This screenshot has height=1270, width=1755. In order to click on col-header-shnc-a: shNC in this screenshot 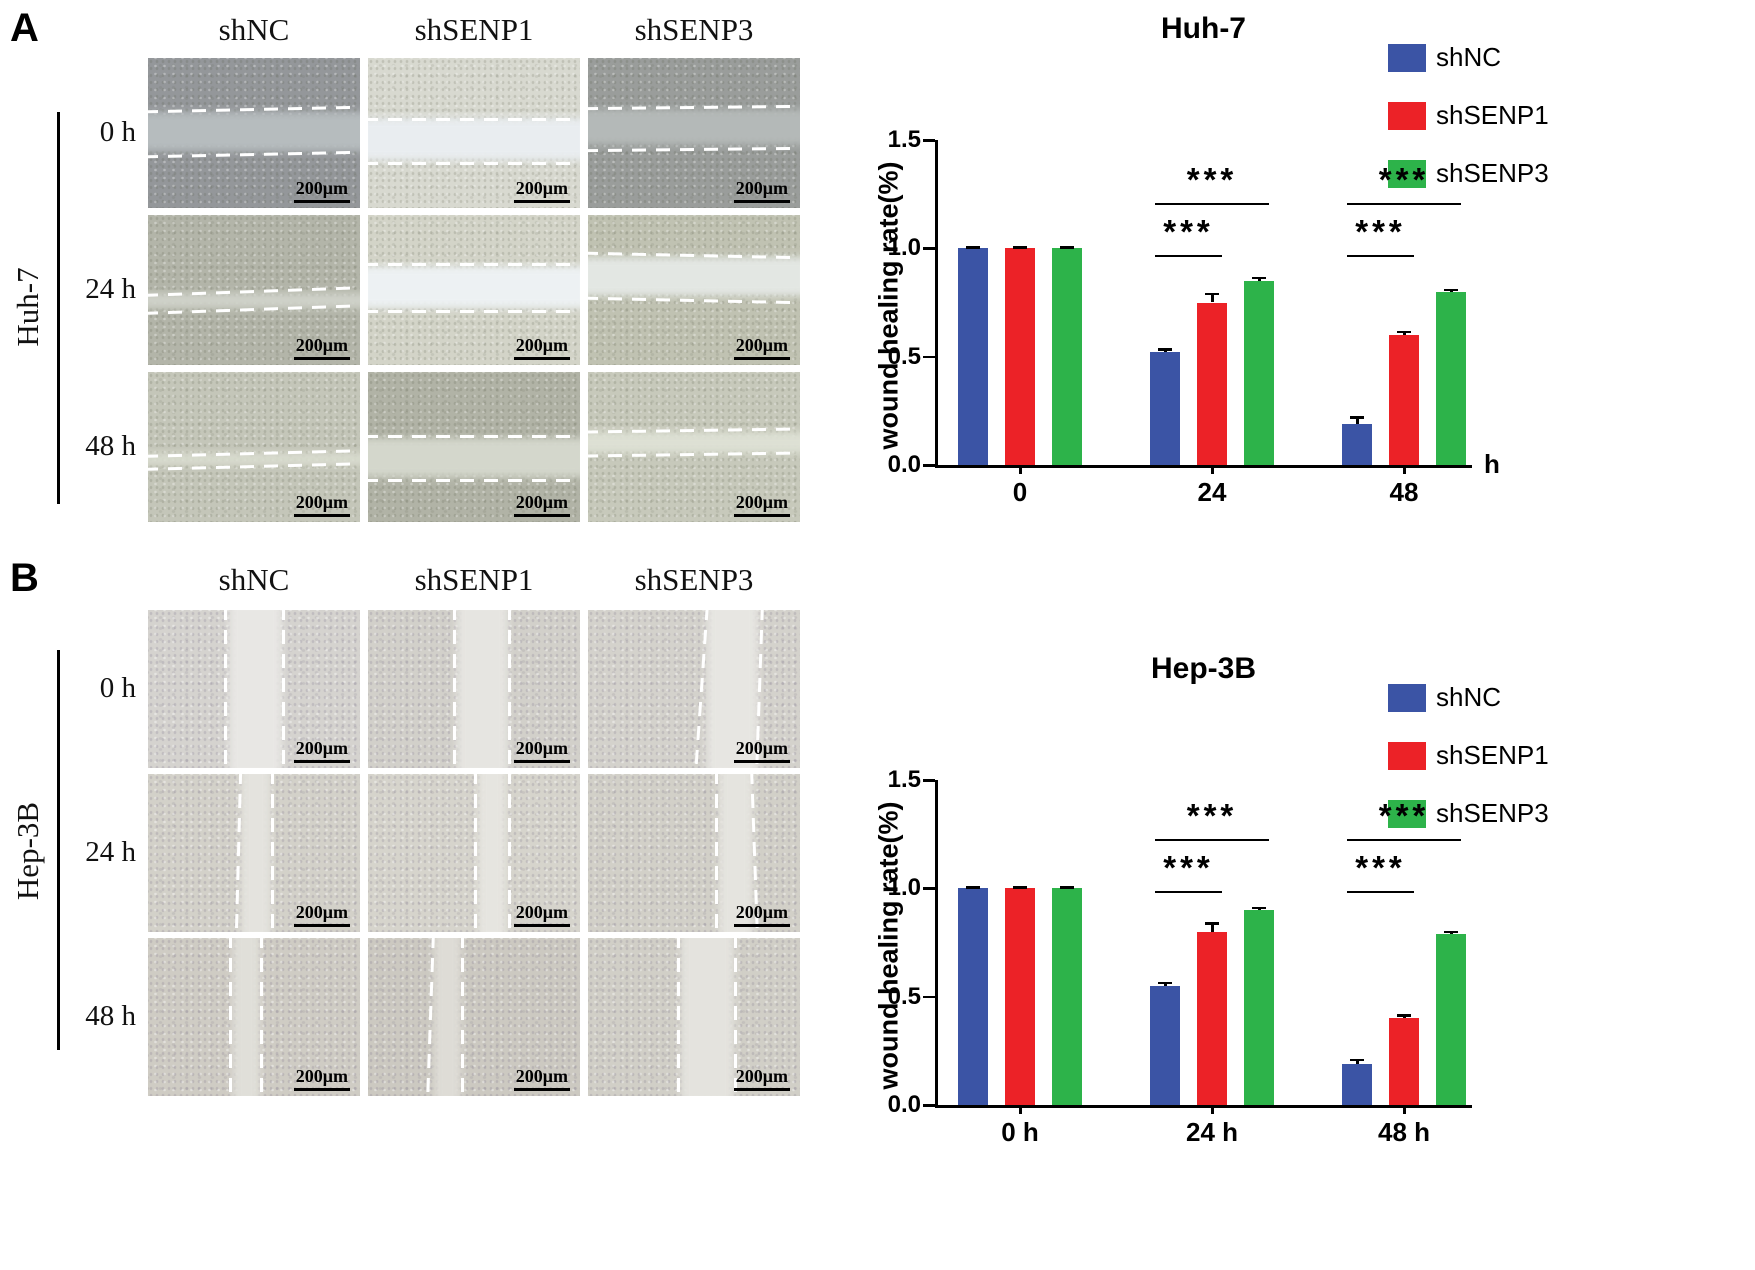, I will do `click(254, 29)`.